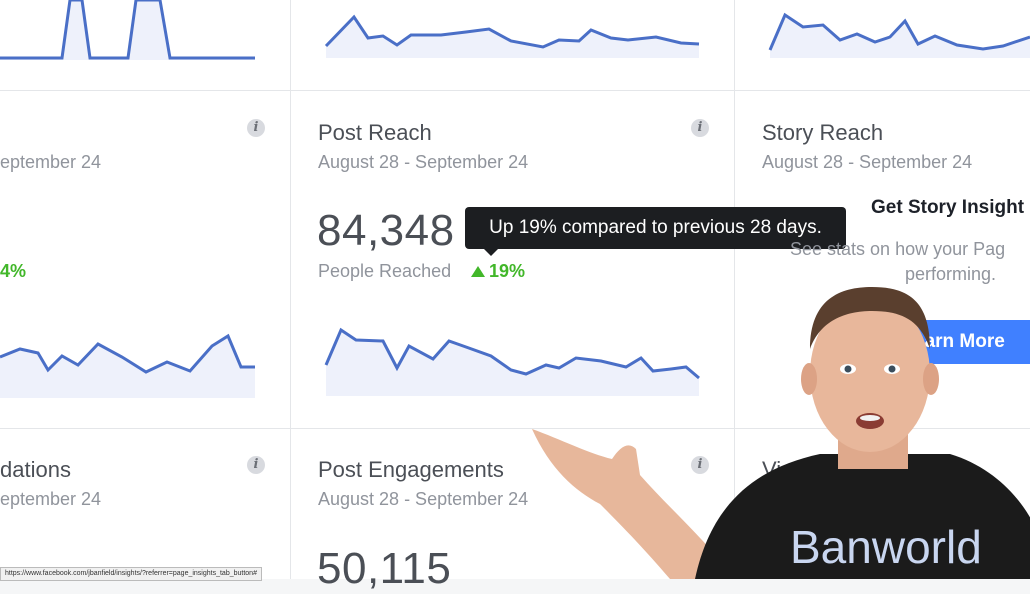  I want to click on top-right-sparkline, so click(899, 35).